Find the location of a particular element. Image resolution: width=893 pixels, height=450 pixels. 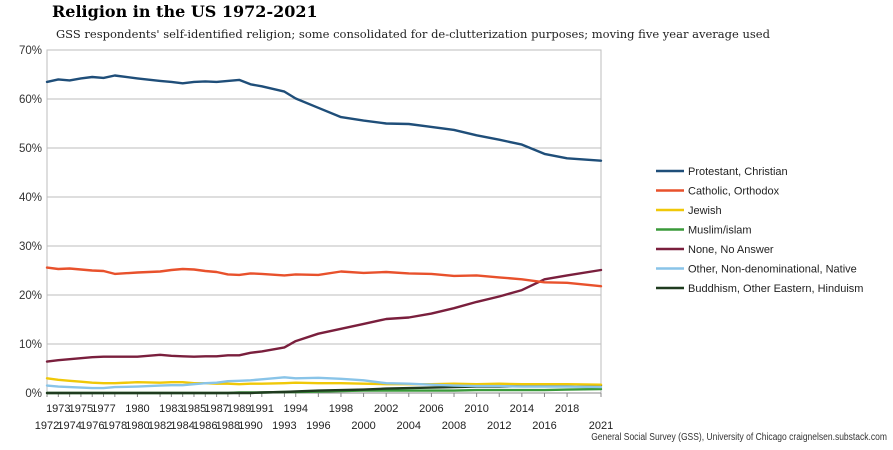

legend-label: Other, Non-denominational, Native is located at coordinates (772, 270).